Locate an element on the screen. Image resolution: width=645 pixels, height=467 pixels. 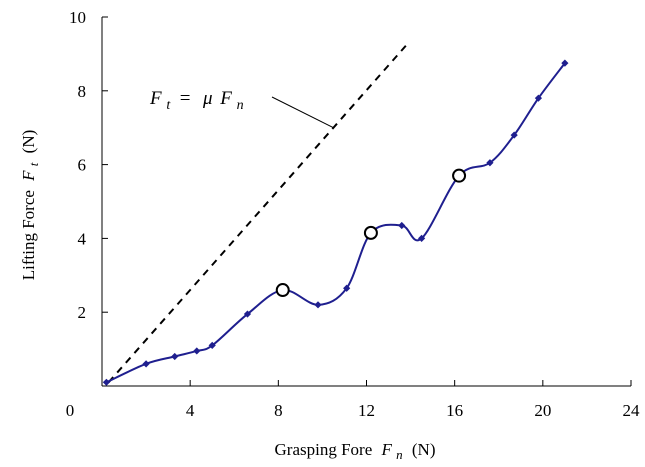
annotation-mu: μ is located at coordinates (207, 98).